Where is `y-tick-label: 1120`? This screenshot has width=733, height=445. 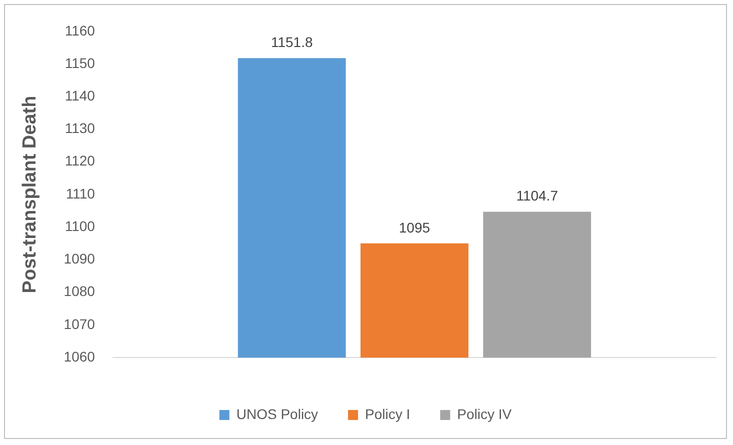 y-tick-label: 1120 is located at coordinates (80, 160).